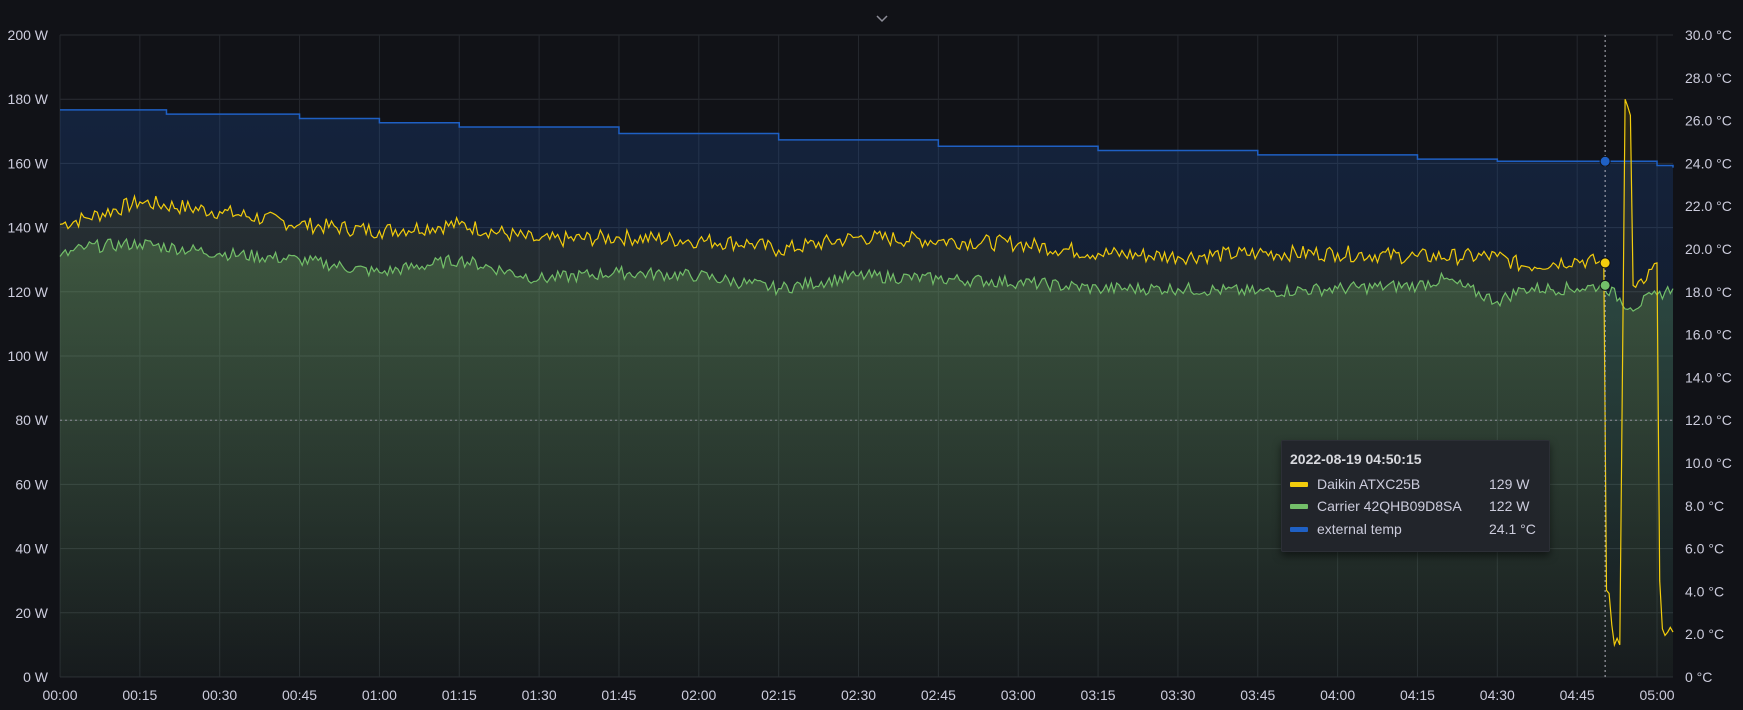 The image size is (1743, 710). What do you see at coordinates (31, 549) in the screenshot?
I see `y-left-tick-label: 40 W` at bounding box center [31, 549].